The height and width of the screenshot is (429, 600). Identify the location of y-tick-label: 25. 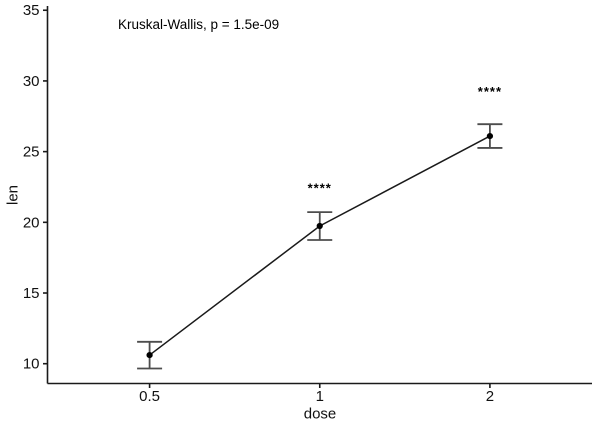
(31, 152).